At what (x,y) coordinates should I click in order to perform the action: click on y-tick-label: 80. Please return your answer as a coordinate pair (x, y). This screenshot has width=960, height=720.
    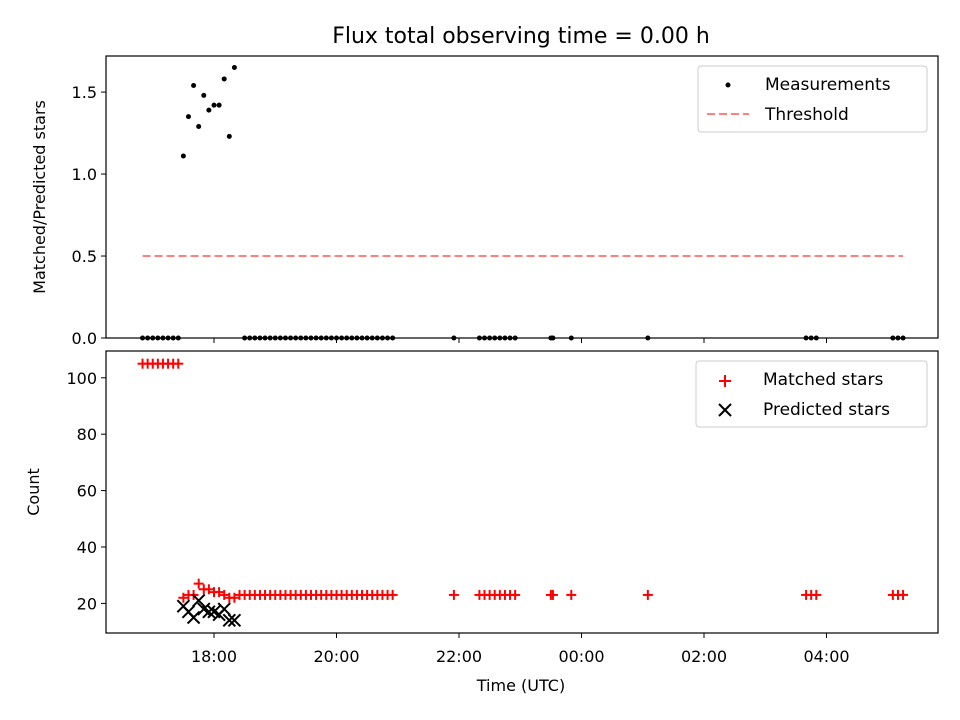
    Looking at the image, I should click on (87, 434).